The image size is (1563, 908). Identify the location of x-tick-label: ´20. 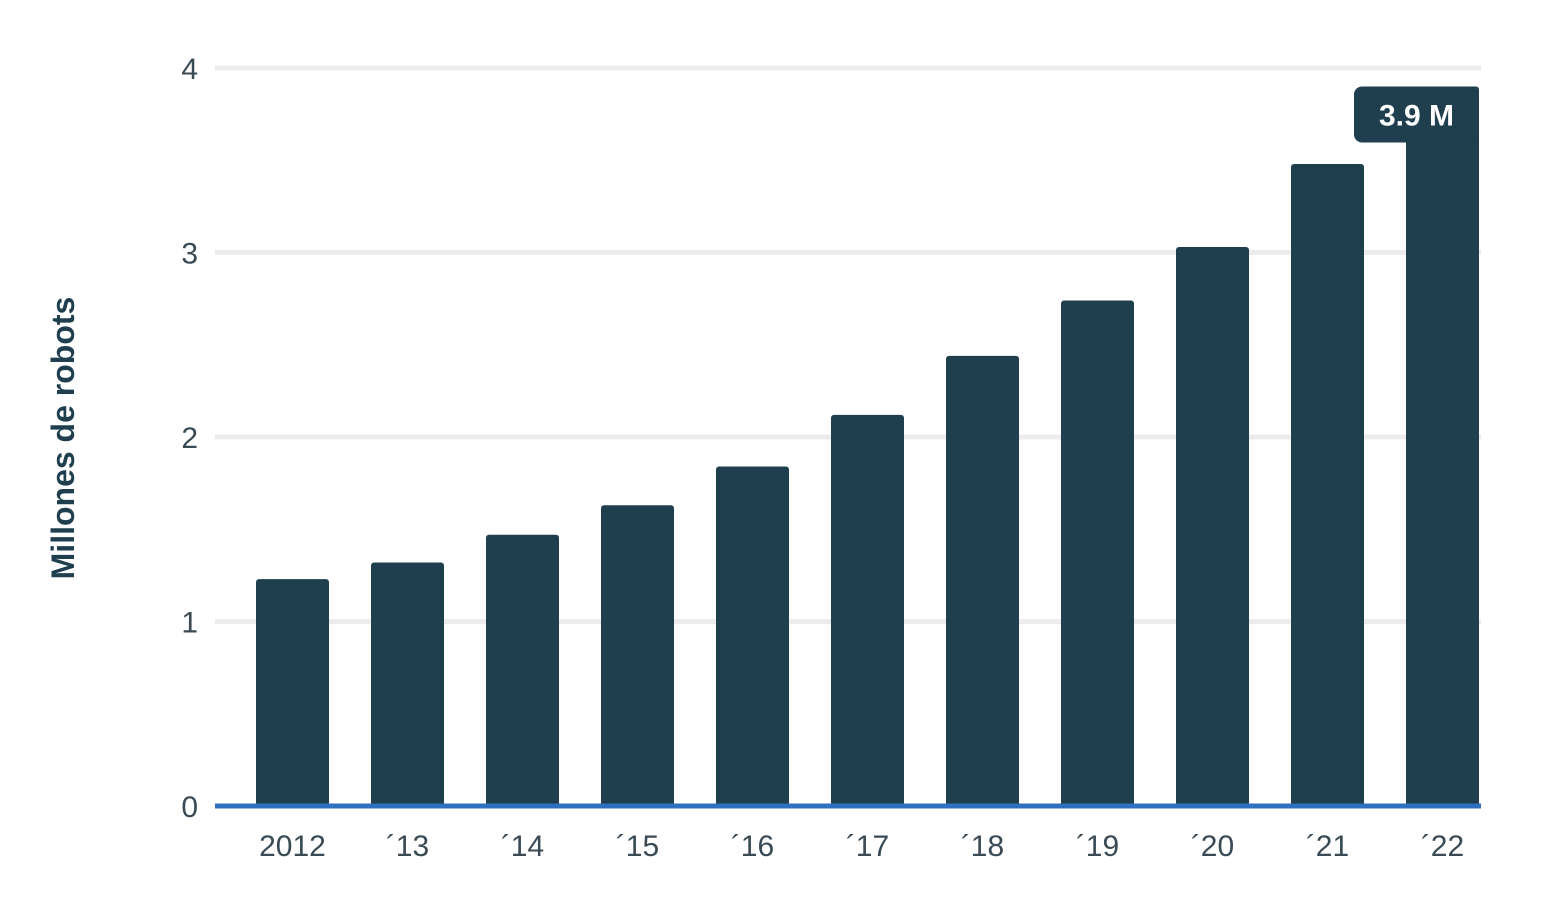
(1212, 846).